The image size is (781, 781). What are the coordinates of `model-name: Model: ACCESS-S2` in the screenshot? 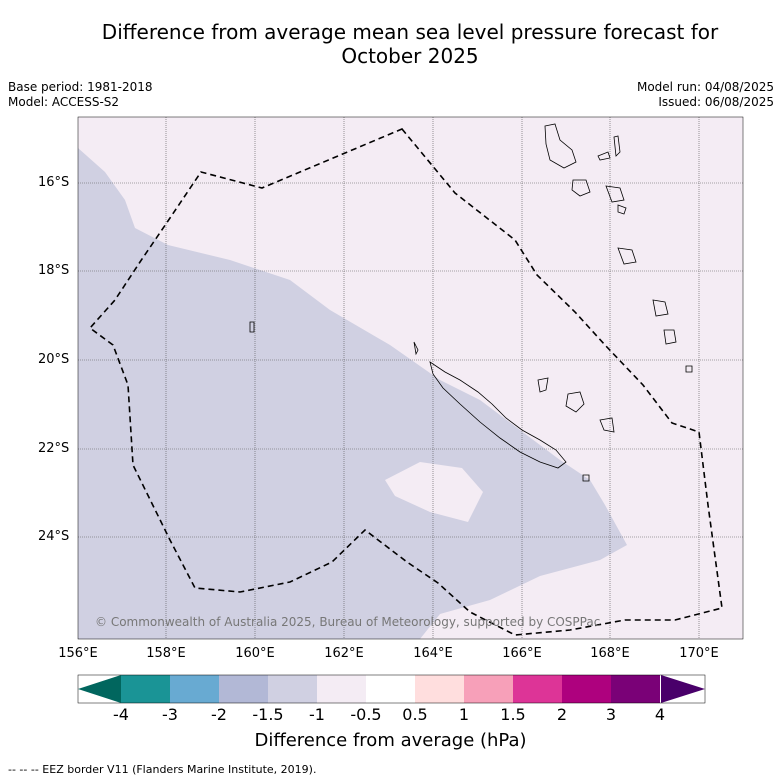 It's located at (64, 102).